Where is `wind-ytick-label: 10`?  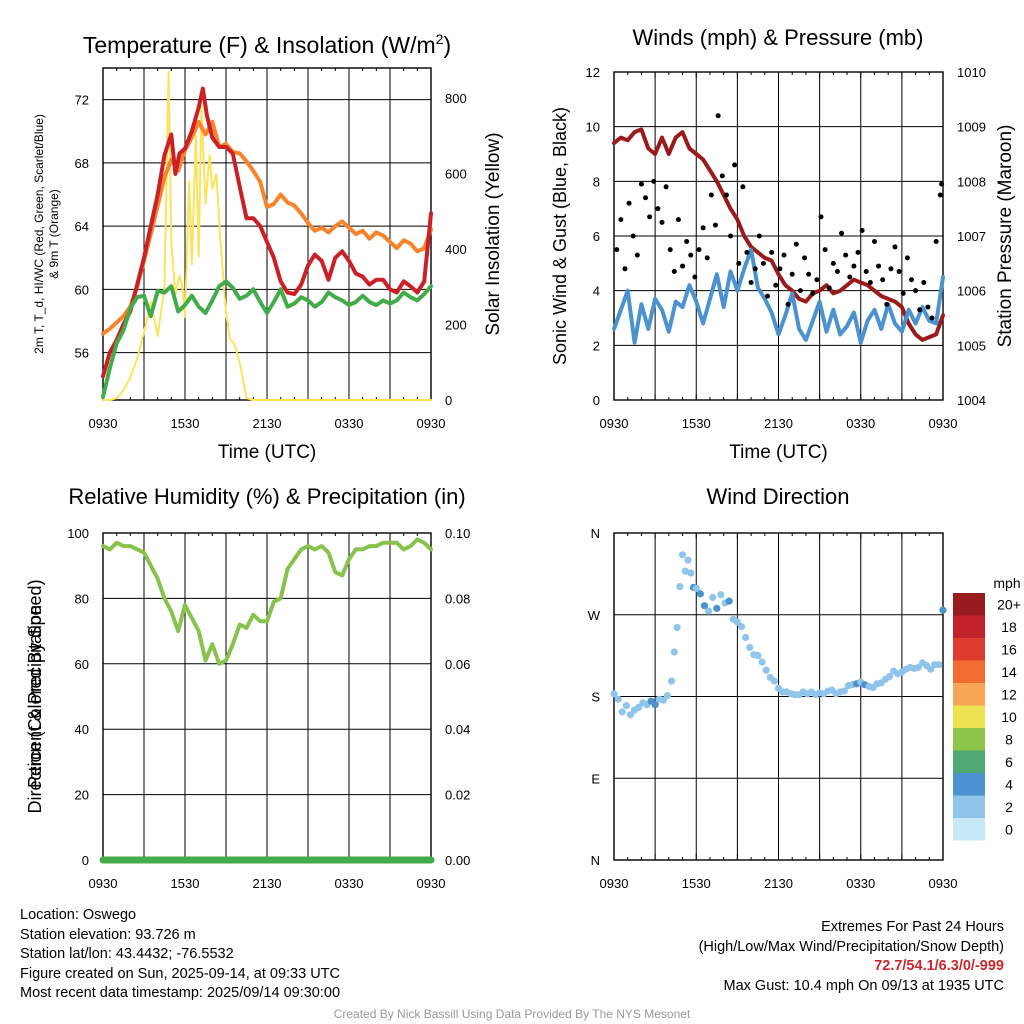
wind-ytick-label: 10 is located at coordinates (593, 127).